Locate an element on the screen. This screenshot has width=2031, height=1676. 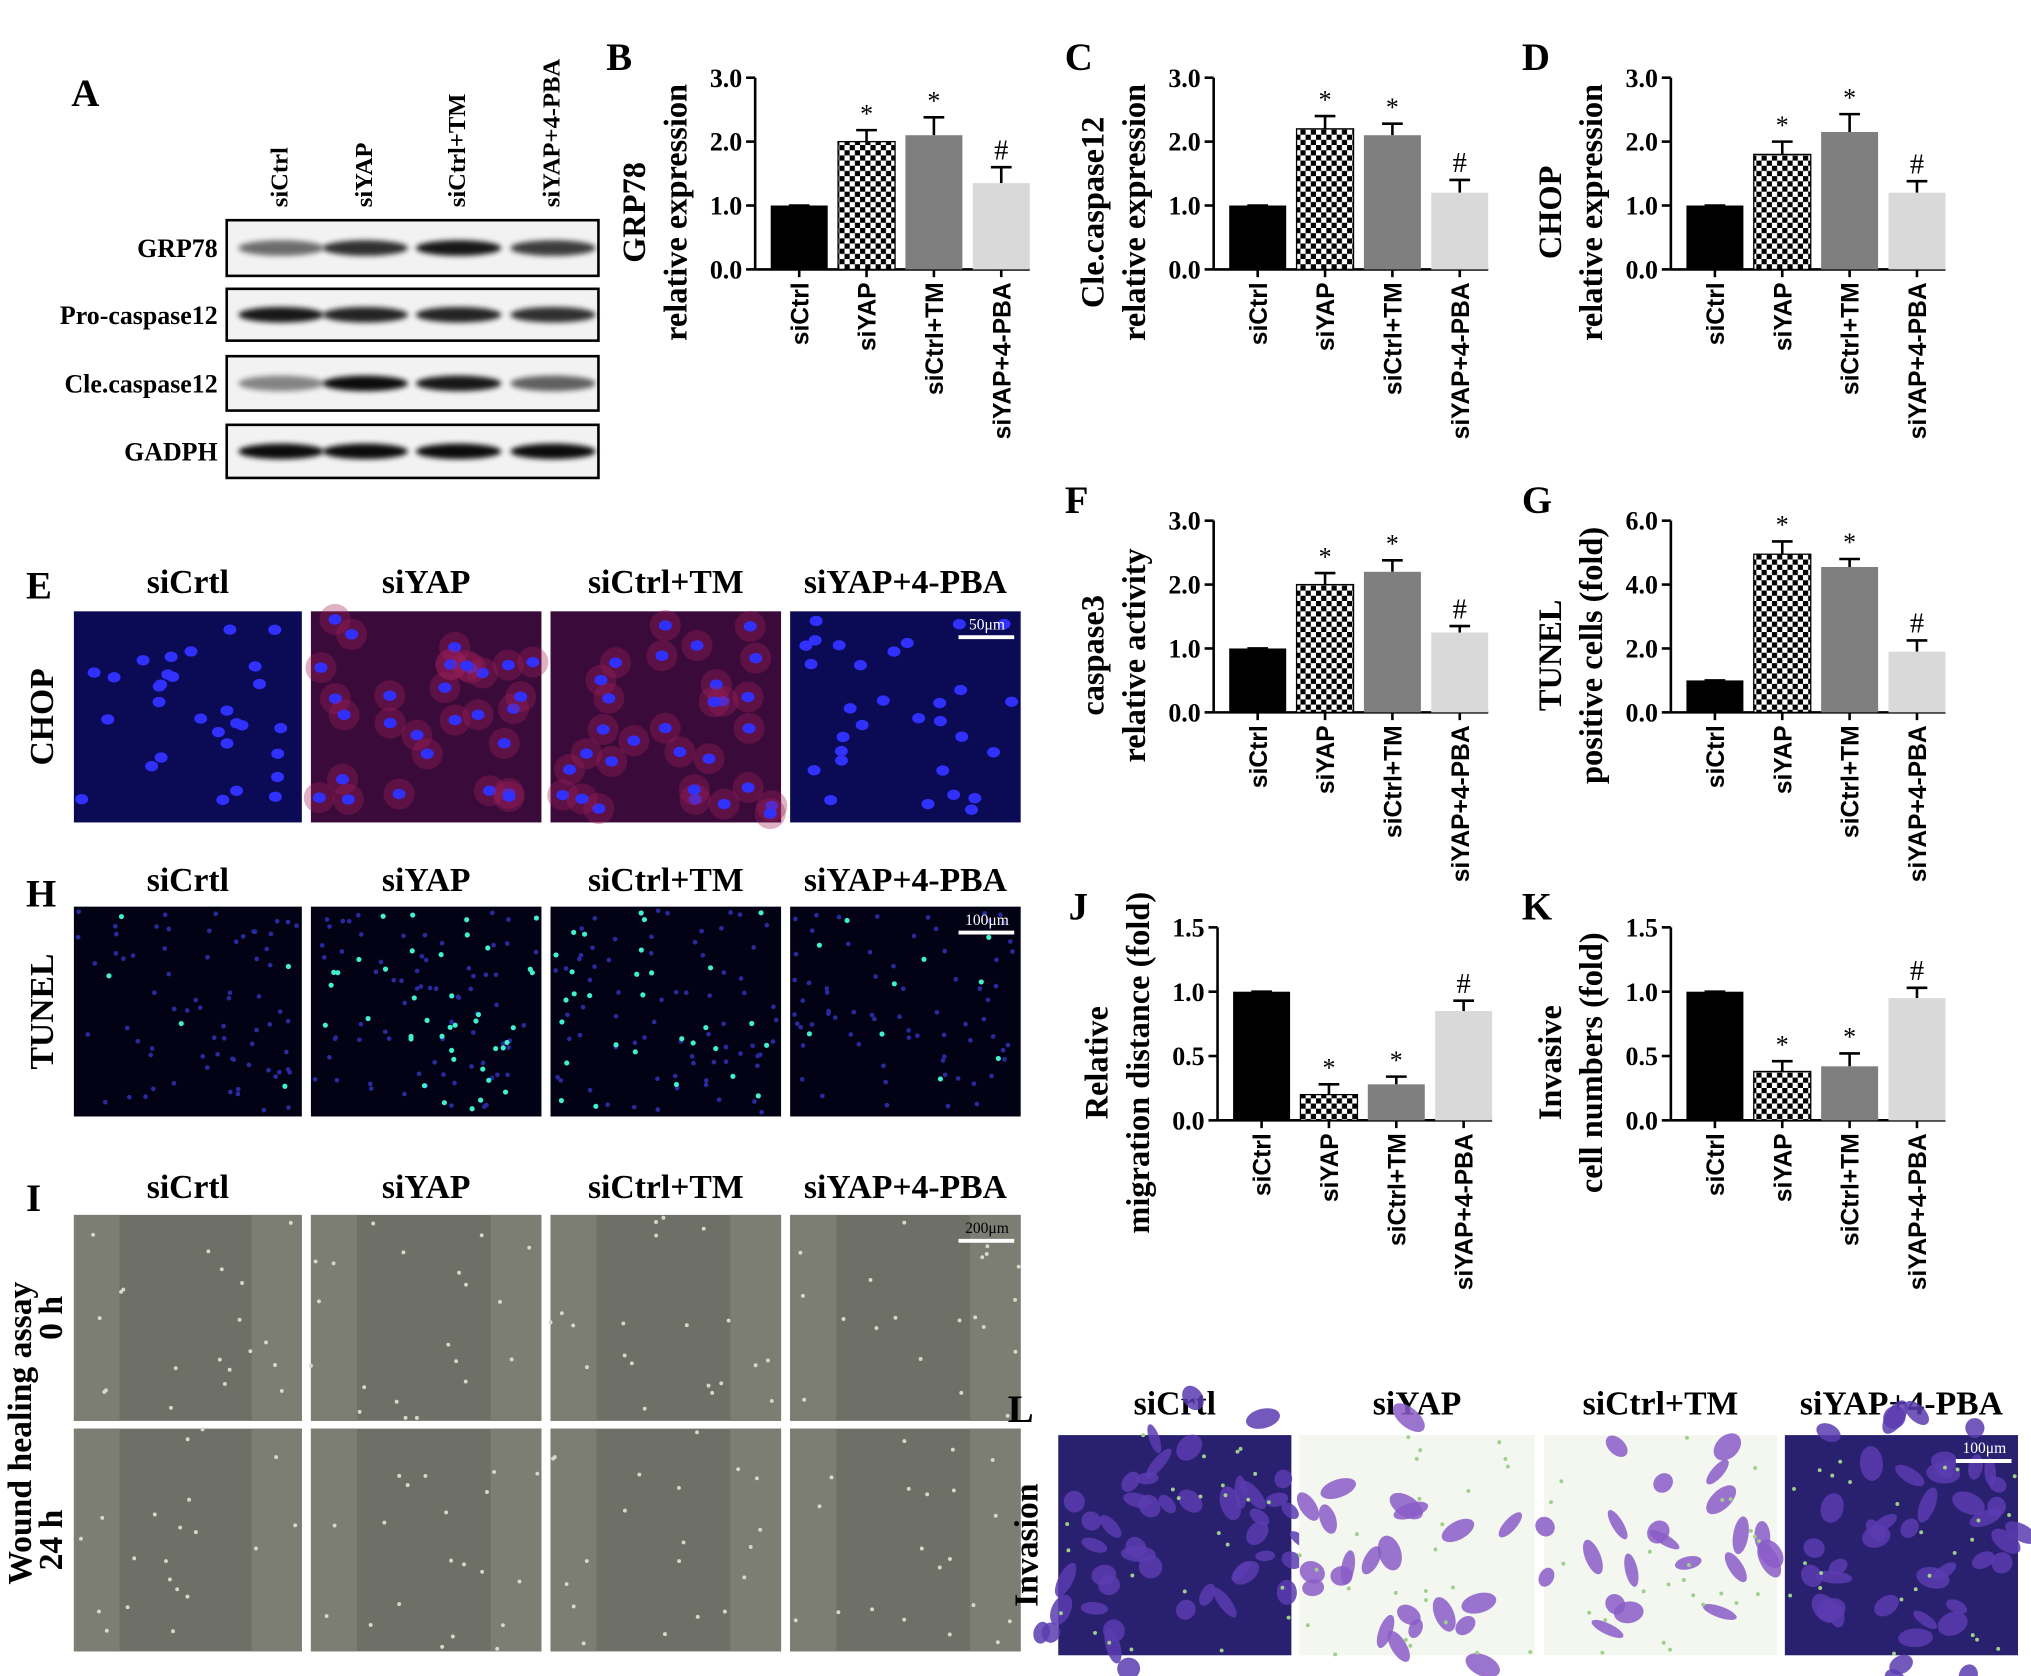
x-tick-label: siYAP is located at coordinates (1783, 316).